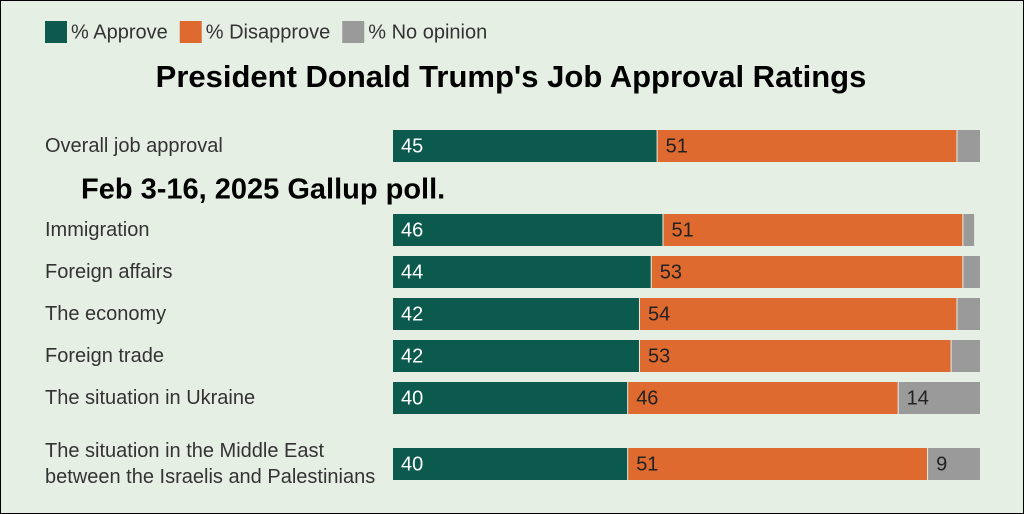 The image size is (1024, 514). I want to click on value-label: 9, so click(941, 464).